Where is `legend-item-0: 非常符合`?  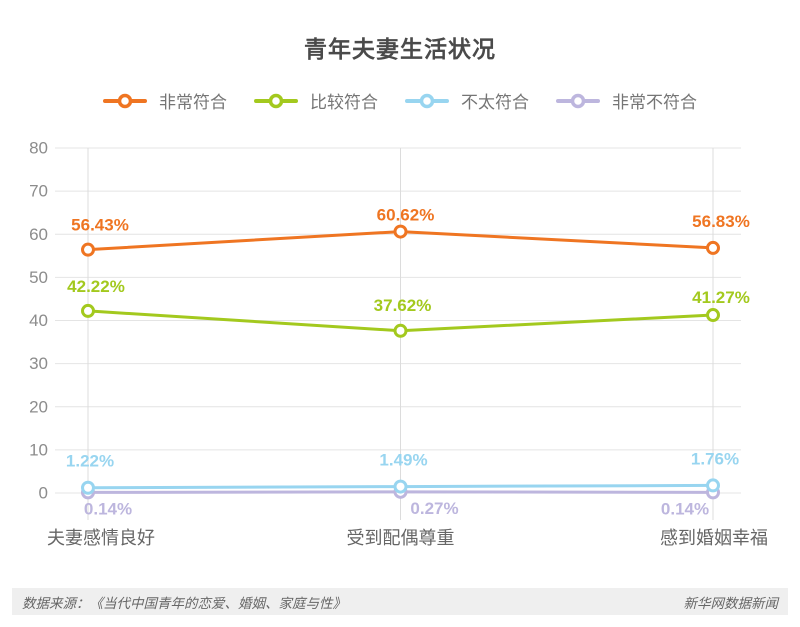
legend-item-0: 非常符合 is located at coordinates (165, 100).